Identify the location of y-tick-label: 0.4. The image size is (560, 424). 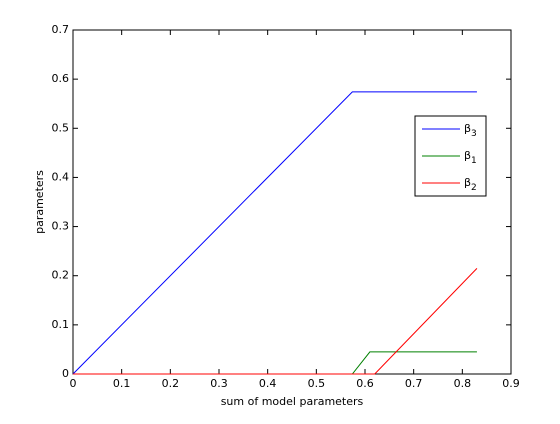
(61, 176).